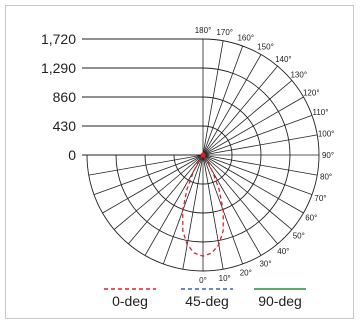 This screenshot has height=326, width=361. What do you see at coordinates (224, 32) in the screenshot?
I see `angle-tick-label: 170°` at bounding box center [224, 32].